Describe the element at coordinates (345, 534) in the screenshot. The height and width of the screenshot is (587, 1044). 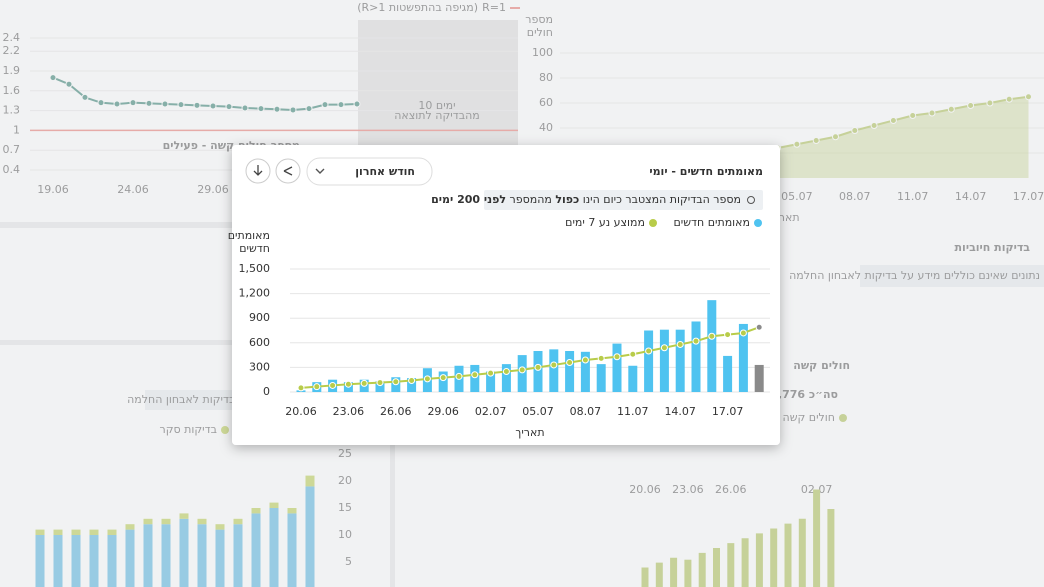
I see `y-tick-label: 10` at that location.